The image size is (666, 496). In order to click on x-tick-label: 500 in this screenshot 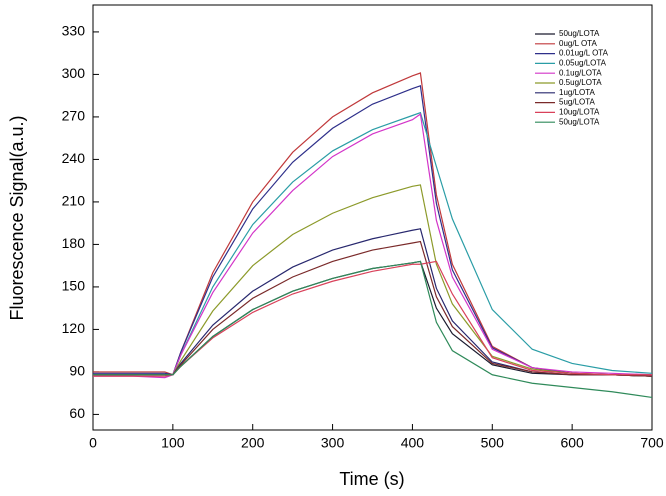, I will do `click(493, 443)`.